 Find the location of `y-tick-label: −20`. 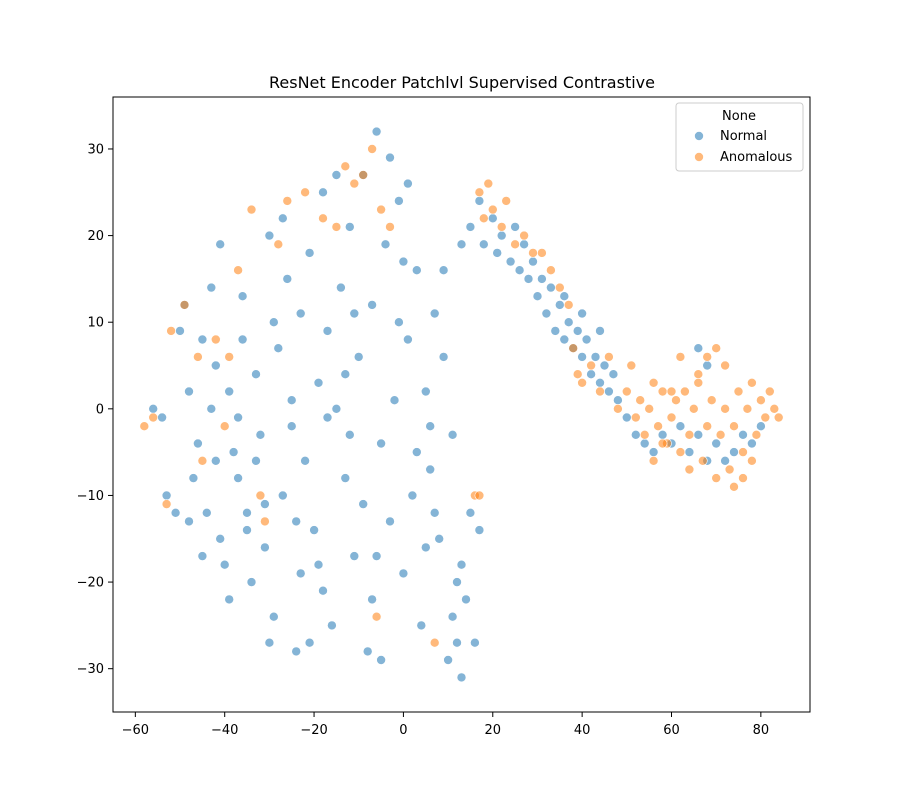

y-tick-label: −20 is located at coordinates (90, 583).